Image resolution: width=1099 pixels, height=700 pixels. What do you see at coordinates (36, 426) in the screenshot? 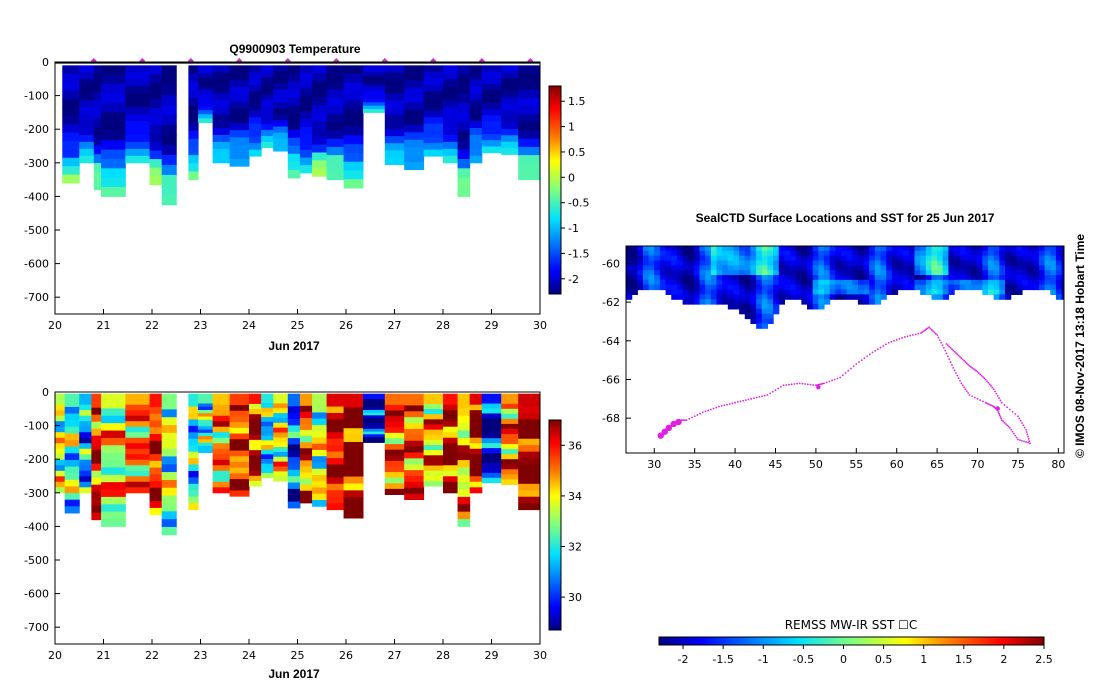
I see `y-tick-label: -100` at bounding box center [36, 426].